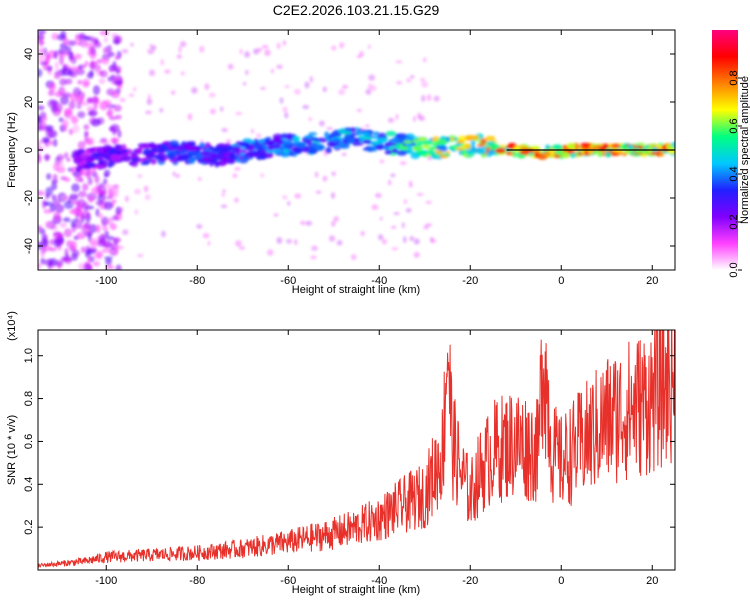 The image size is (750, 600). I want to click on x-tick-label: -60, so click(288, 281).